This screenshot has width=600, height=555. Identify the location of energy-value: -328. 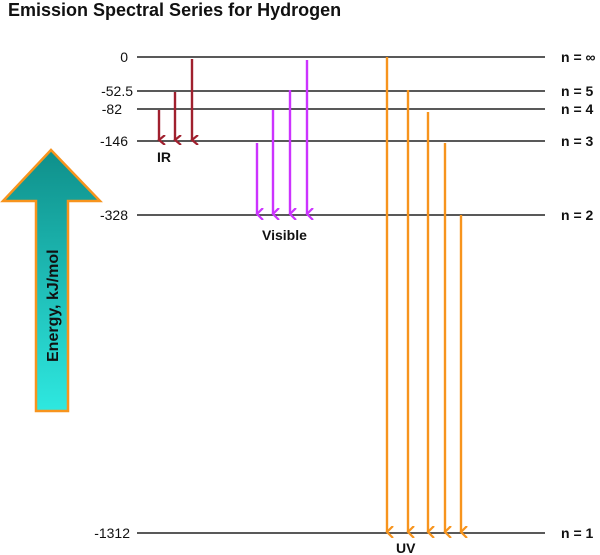
(114, 215).